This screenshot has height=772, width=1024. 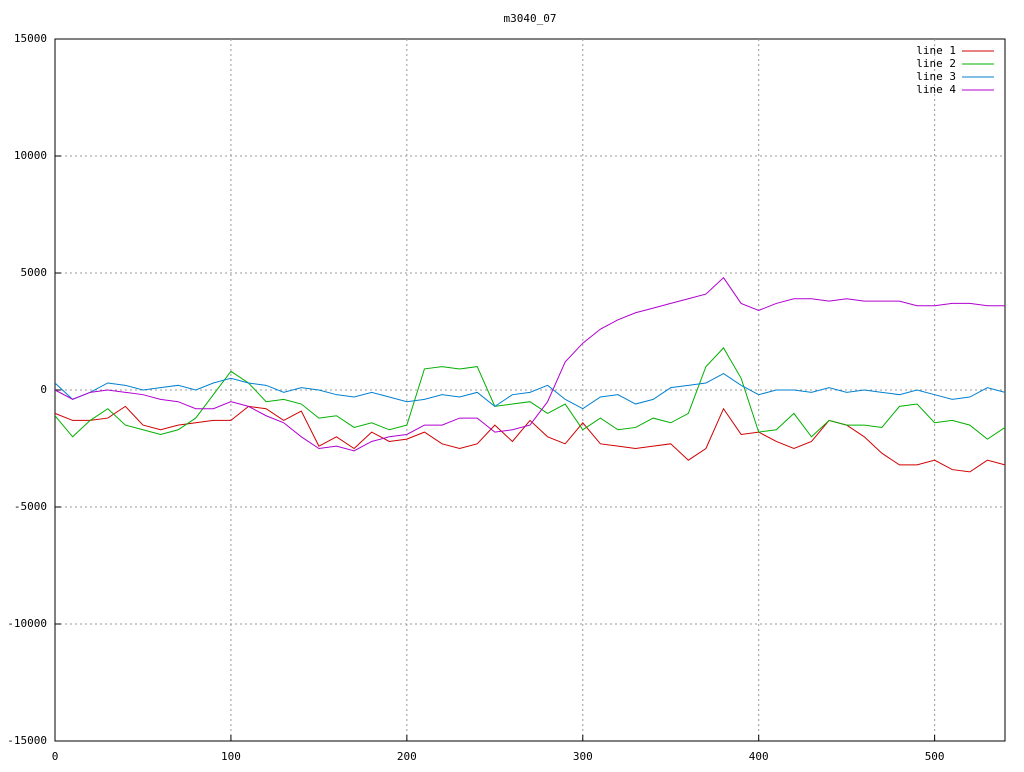 I want to click on chart-title: m3040_07, so click(x=530, y=18).